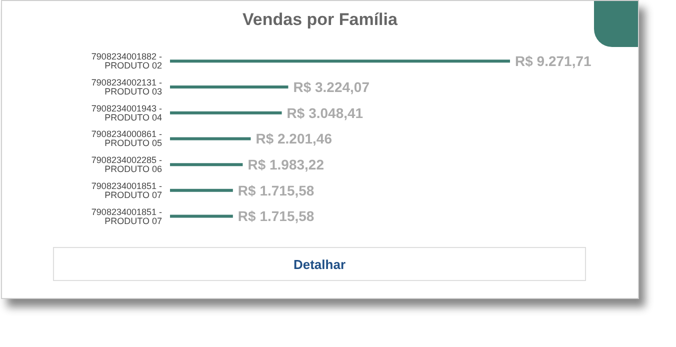  I want to click on y-tick-label: 7908234000861 - PRODUTO 05, so click(126, 138).